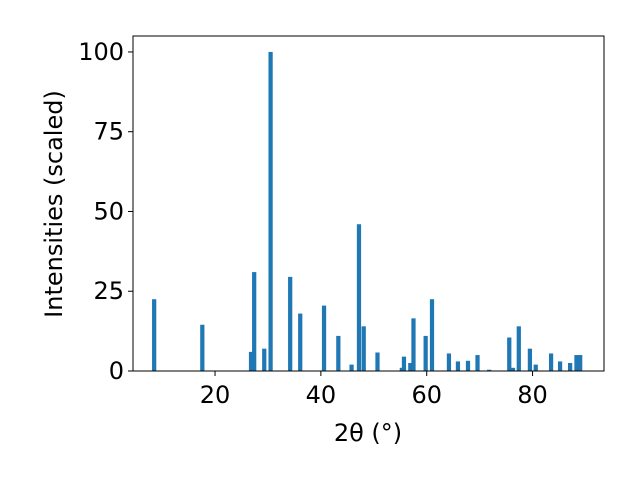  Describe the element at coordinates (368, 433) in the screenshot. I see `x-axis-label: 2θ (°)` at that location.